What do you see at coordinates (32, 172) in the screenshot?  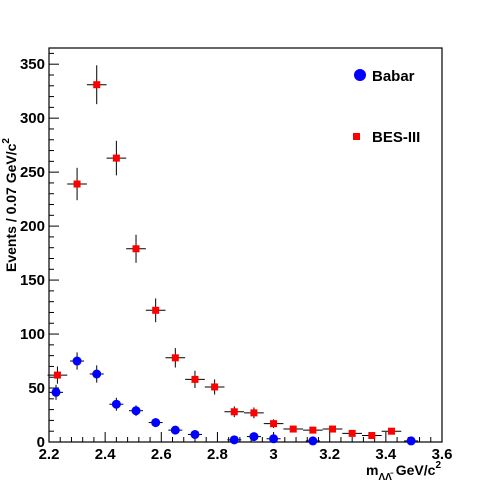 I see `y-tick-label: 250` at bounding box center [32, 172].